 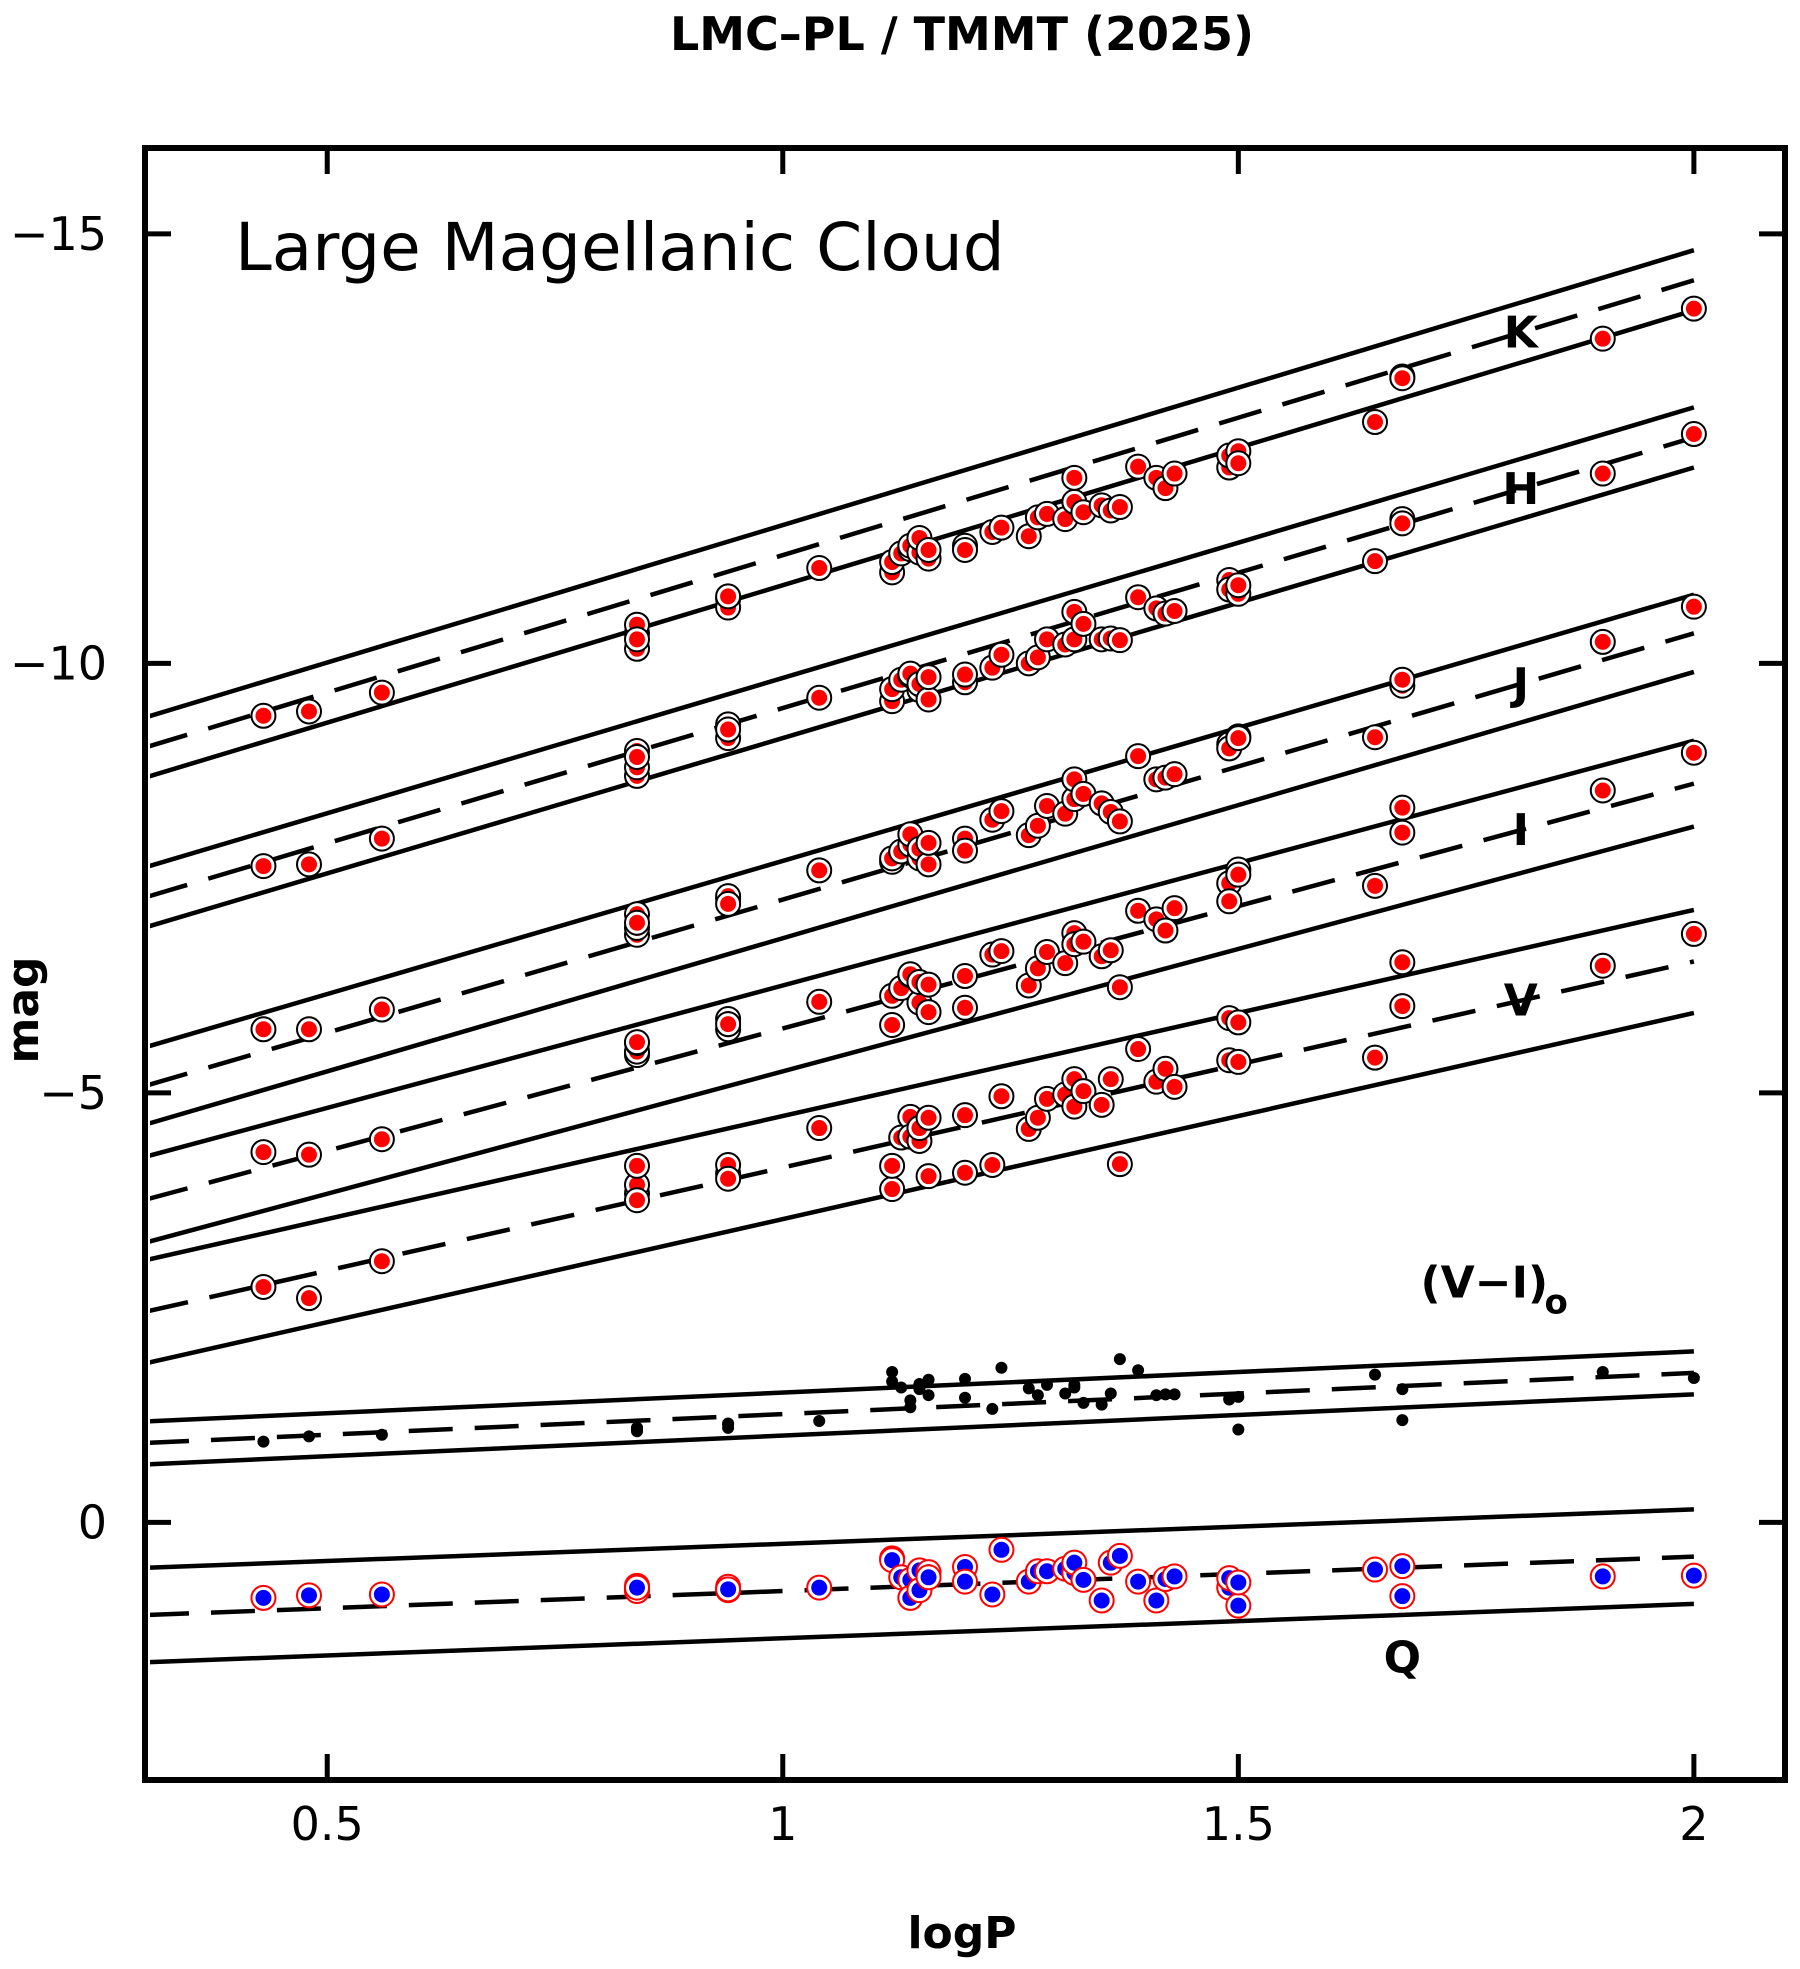 What do you see at coordinates (1238, 1824) in the screenshot?
I see `x-tick-label: 1.5` at bounding box center [1238, 1824].